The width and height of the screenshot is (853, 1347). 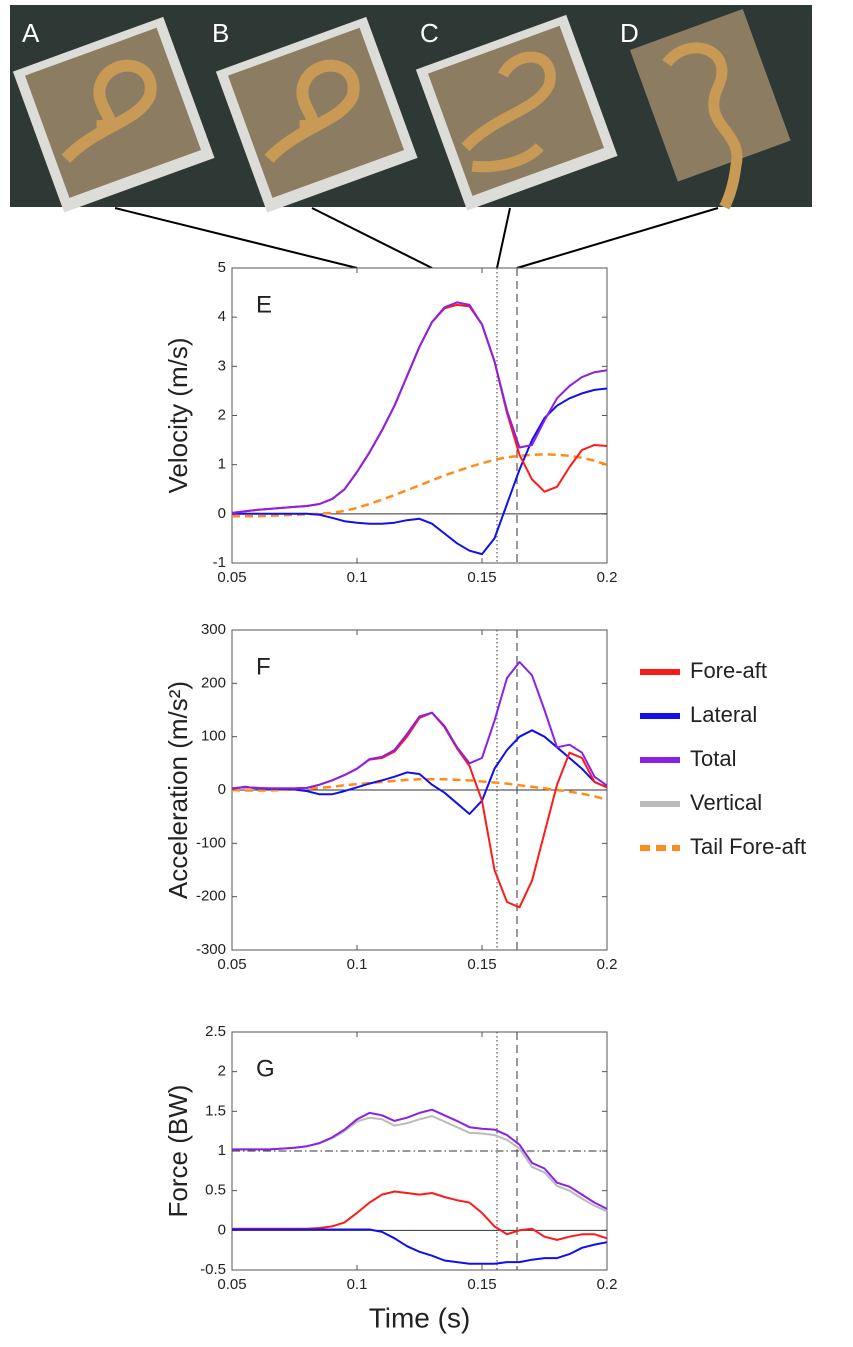 I want to click on y-axis-label: Velocity (m/s), so click(x=178, y=415).